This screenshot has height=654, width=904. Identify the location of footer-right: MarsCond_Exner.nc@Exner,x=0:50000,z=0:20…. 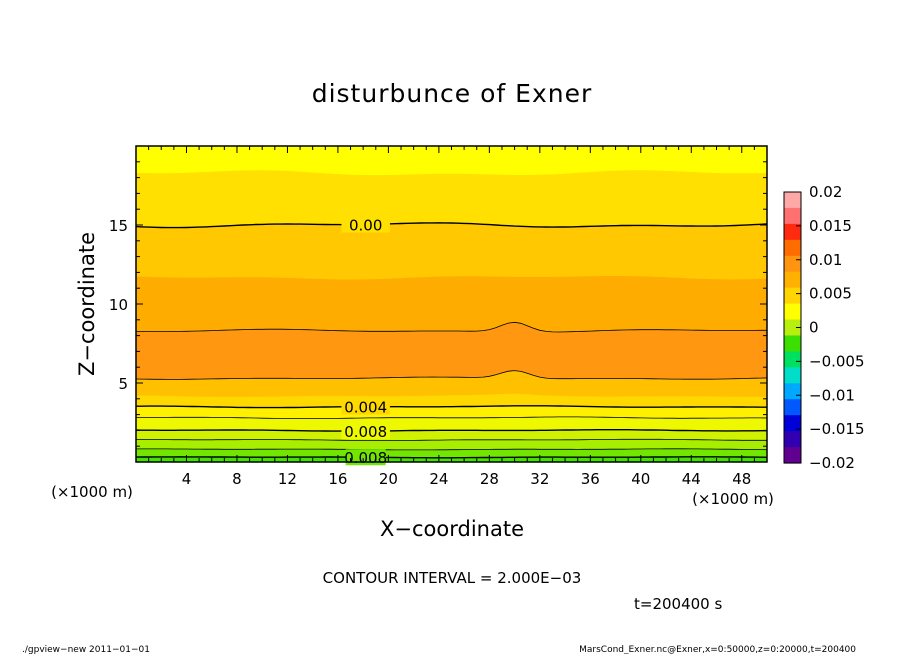
(717, 649).